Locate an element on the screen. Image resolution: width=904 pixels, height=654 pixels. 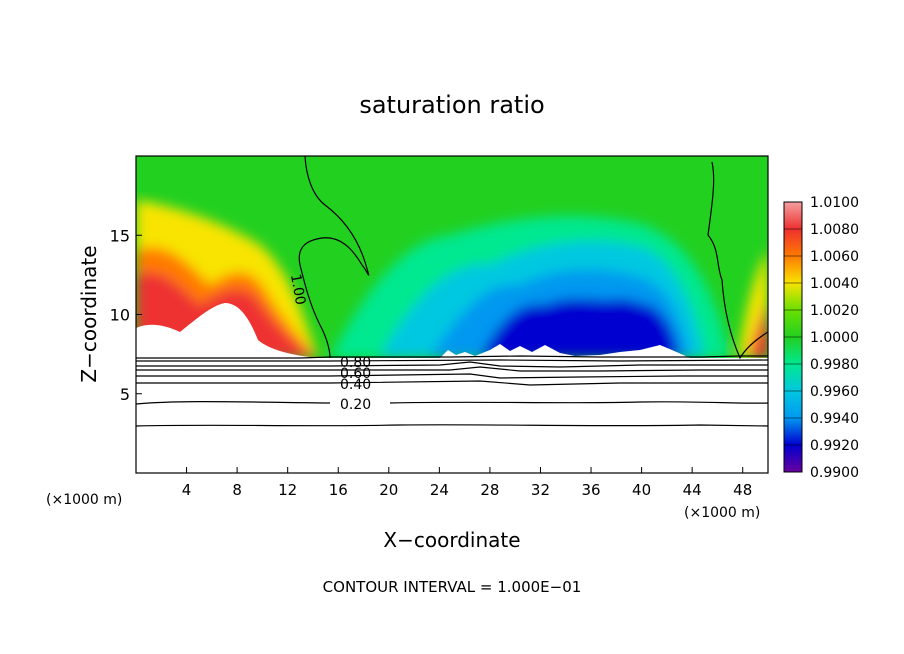
contour-0.40 is located at coordinates (452, 376).